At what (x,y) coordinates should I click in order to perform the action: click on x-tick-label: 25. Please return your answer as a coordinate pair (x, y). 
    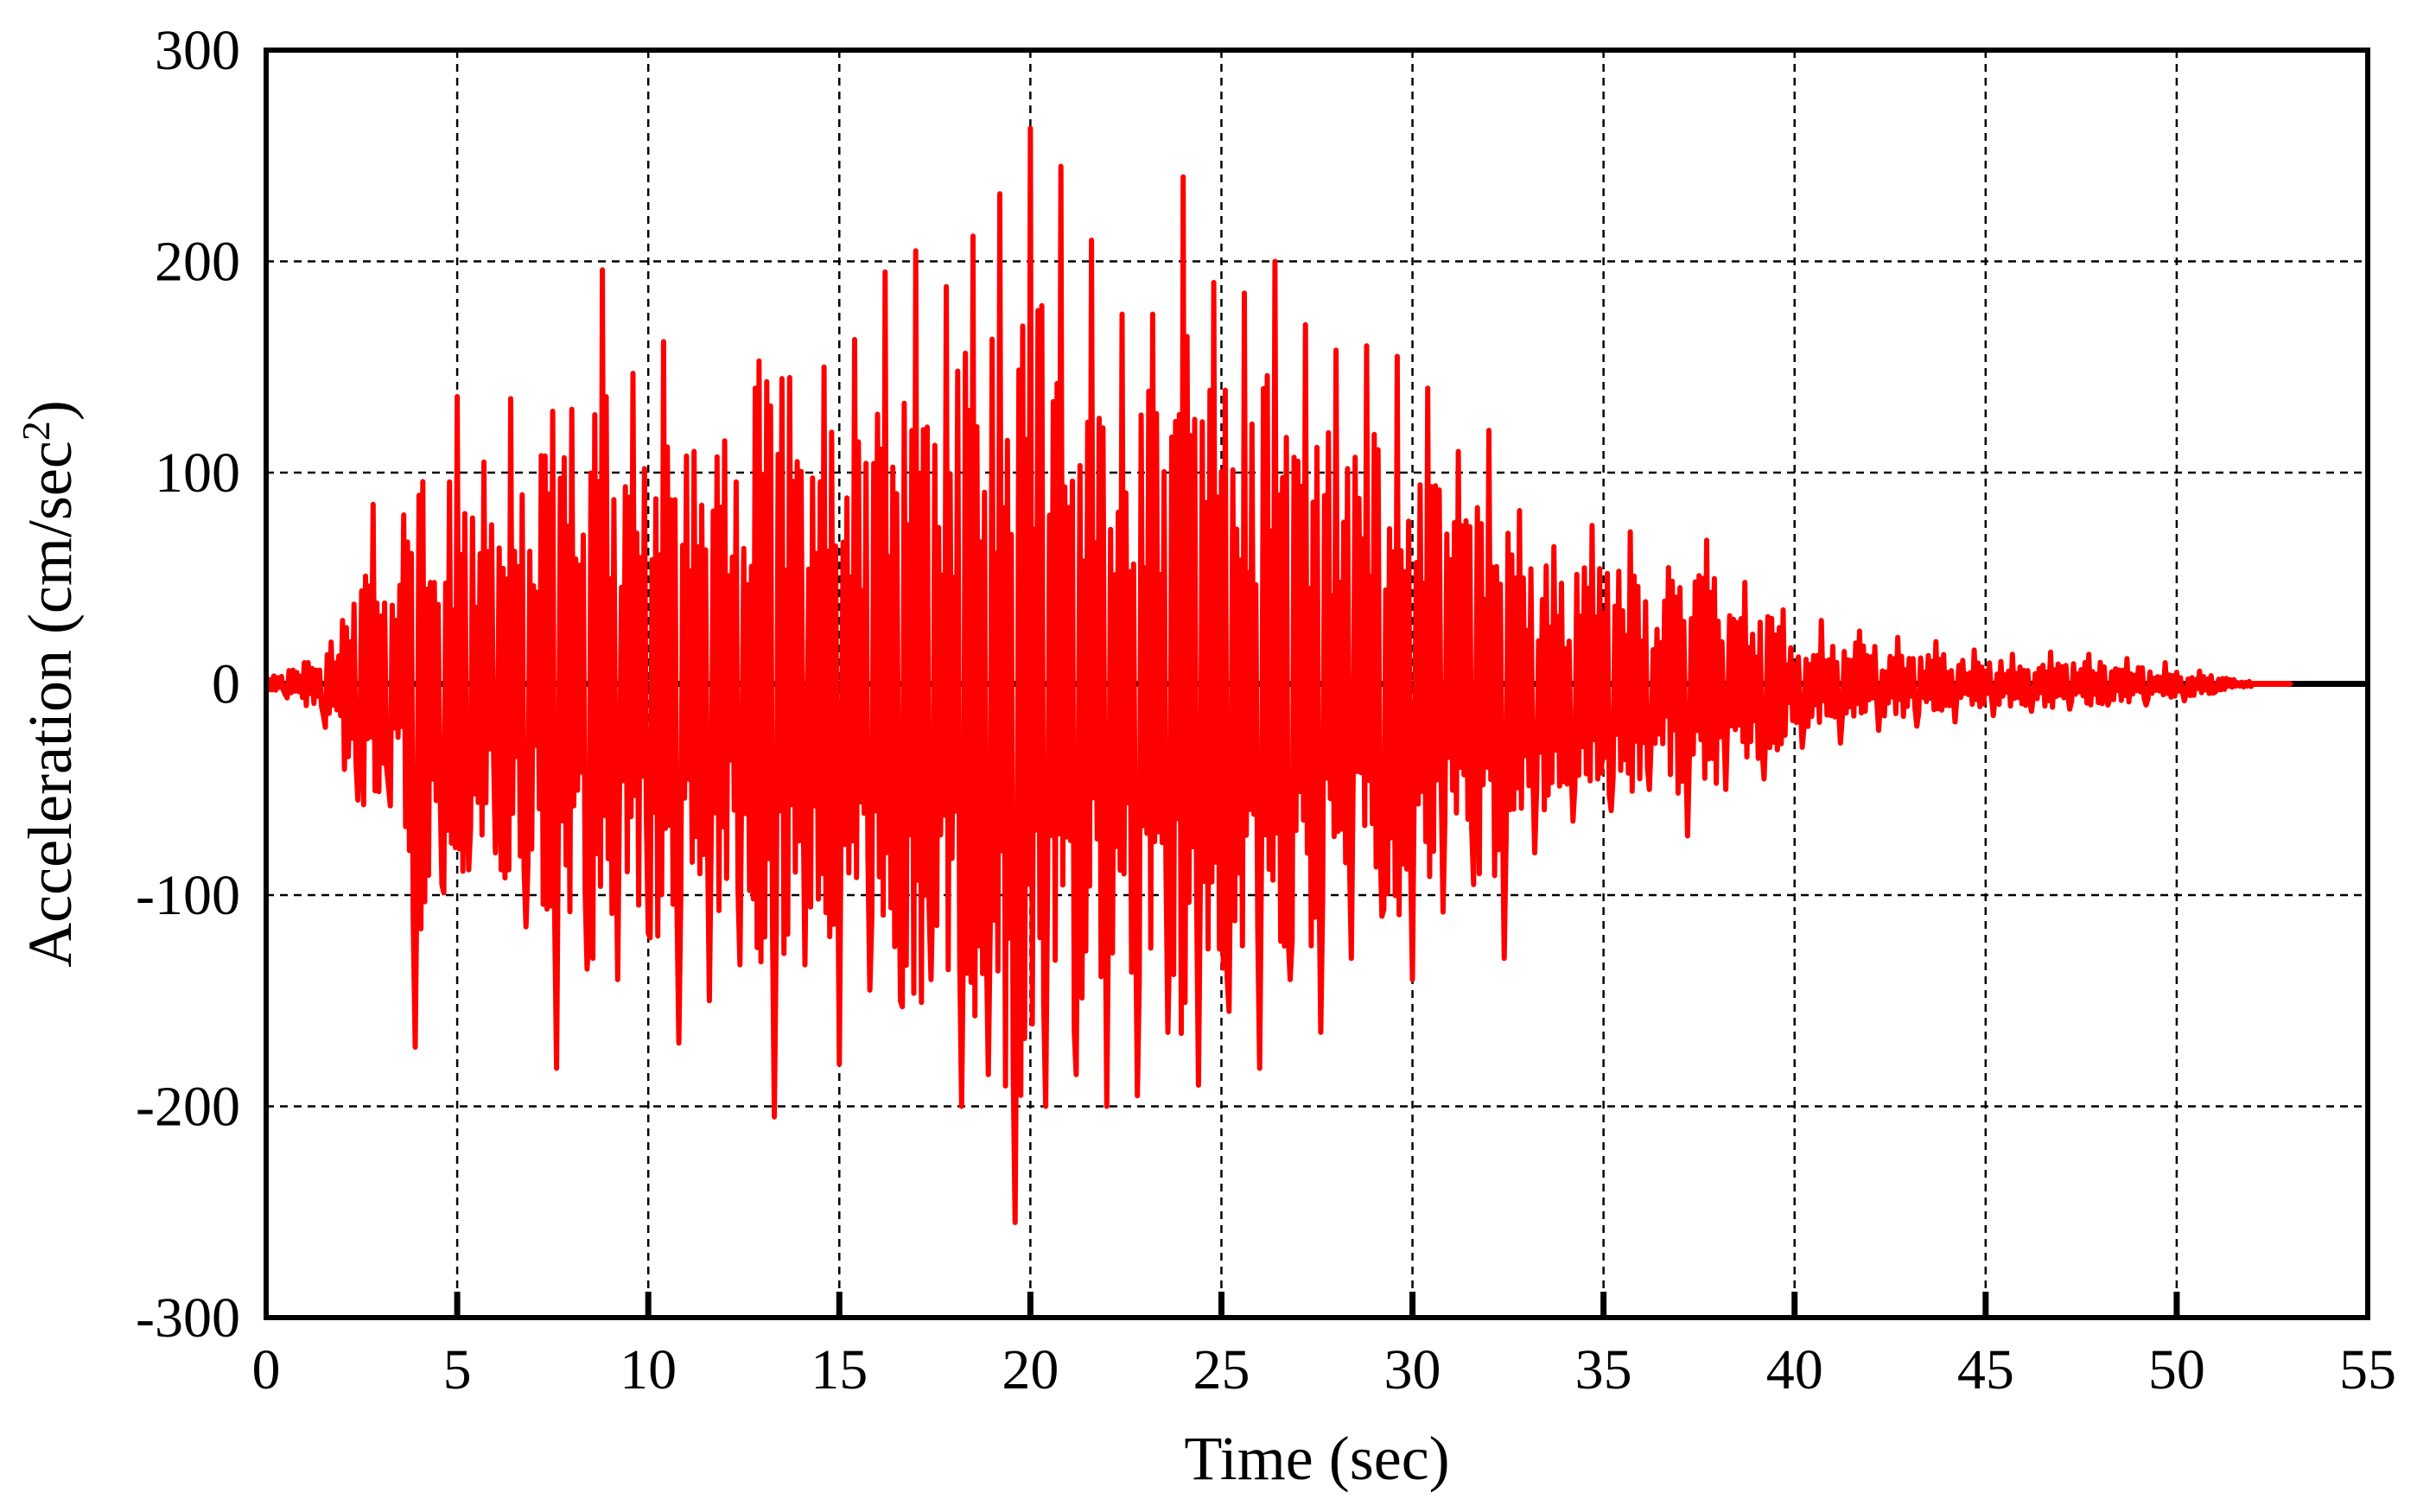
    Looking at the image, I should click on (1221, 1369).